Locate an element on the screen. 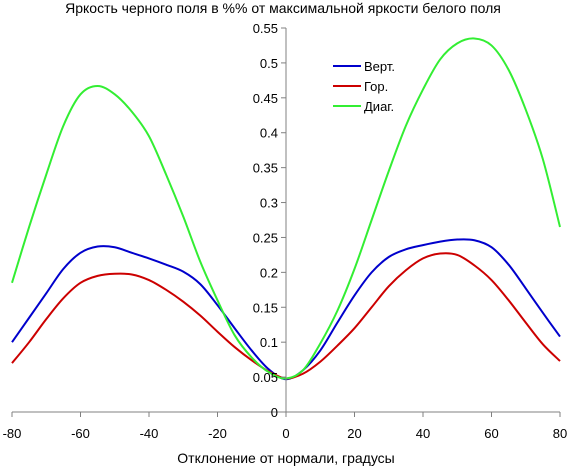 This screenshot has width=568, height=468. x-tick-label: -60 is located at coordinates (80, 433).